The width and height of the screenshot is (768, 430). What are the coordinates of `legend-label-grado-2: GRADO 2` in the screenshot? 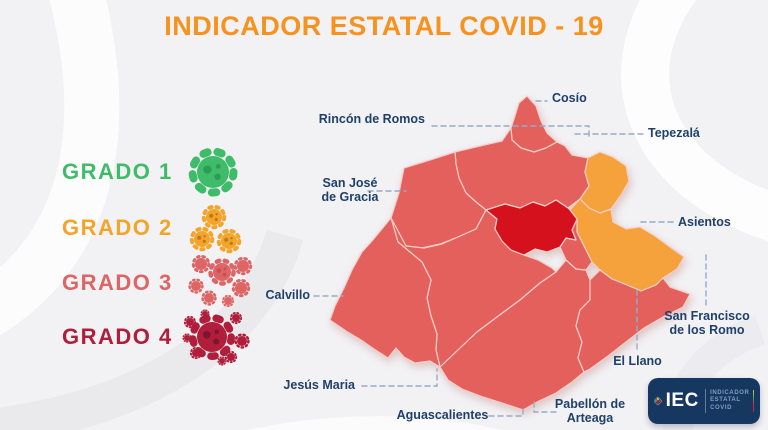 It's located at (117, 227).